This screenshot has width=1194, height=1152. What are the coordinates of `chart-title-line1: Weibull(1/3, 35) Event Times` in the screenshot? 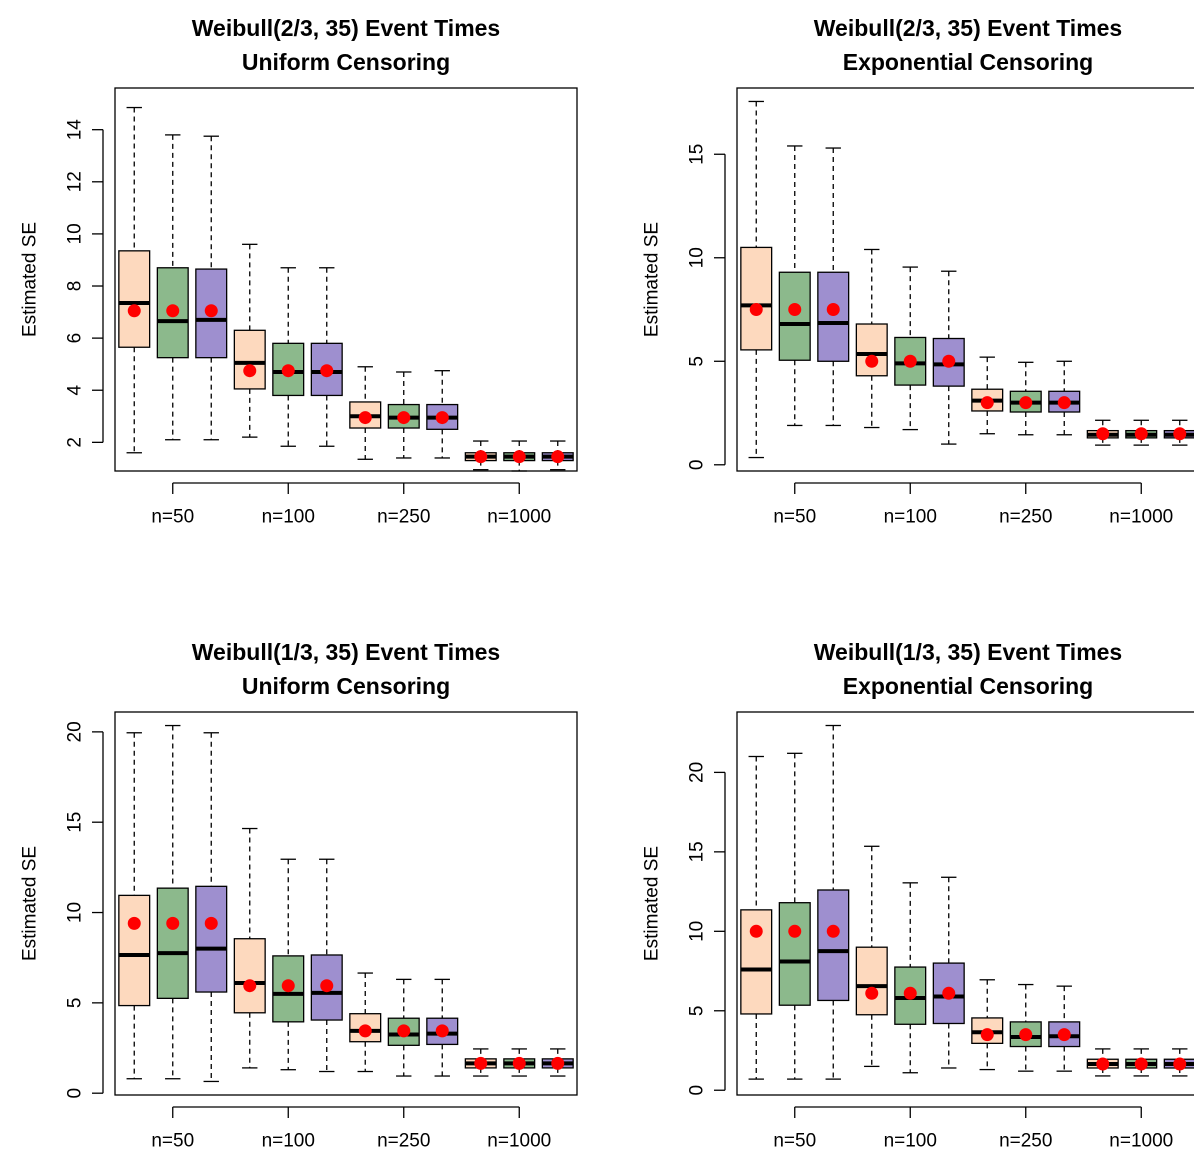 It's located at (346, 652).